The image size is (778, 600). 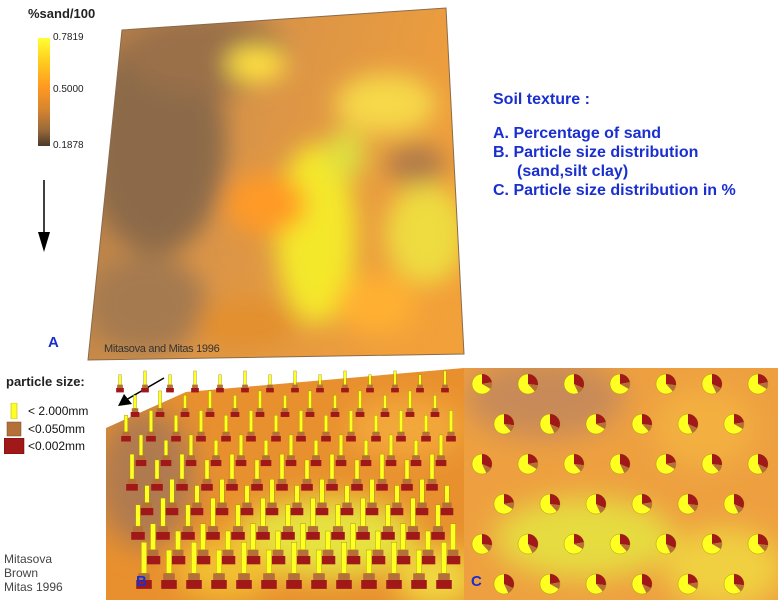 I want to click on panel-b-label: B, so click(x=141, y=581).